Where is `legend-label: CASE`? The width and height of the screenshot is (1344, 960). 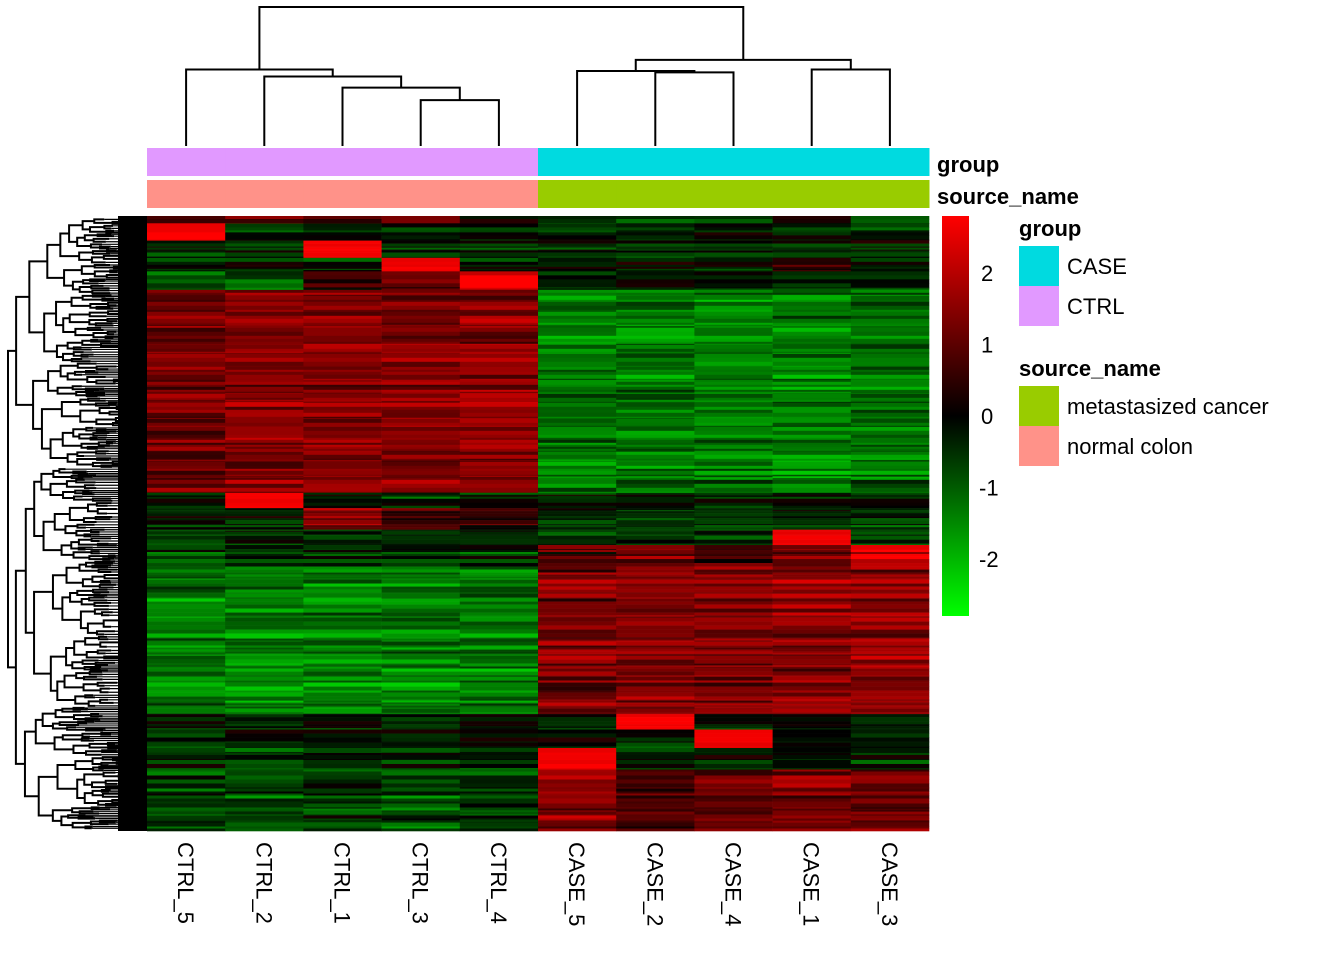 legend-label: CASE is located at coordinates (1097, 266).